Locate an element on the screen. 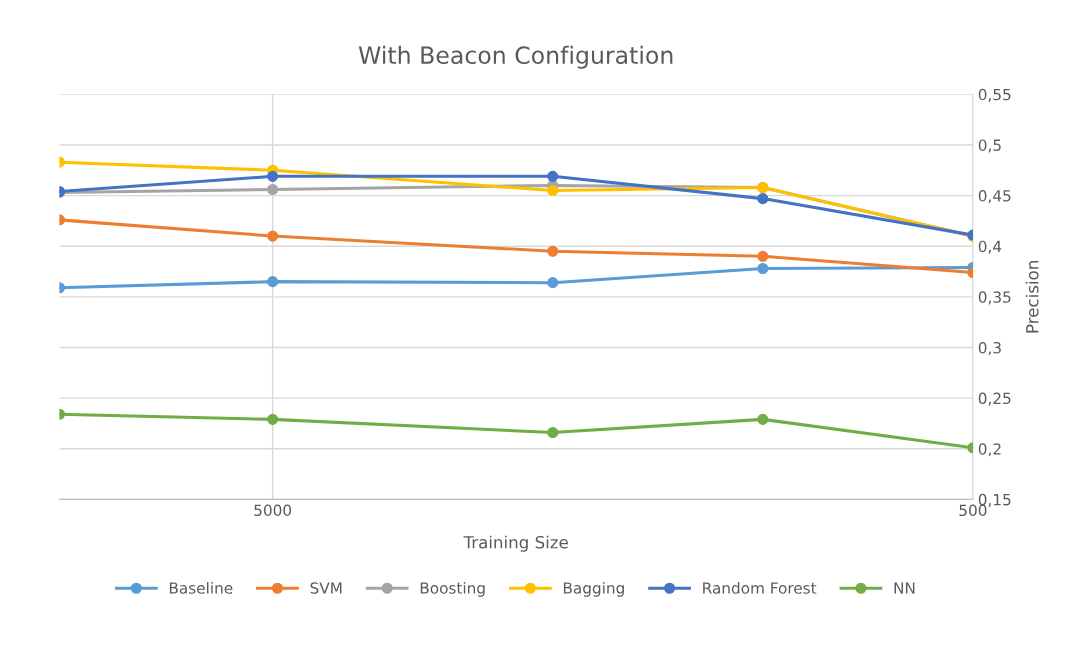 The width and height of the screenshot is (1081, 646). legend-label: Baseline is located at coordinates (201, 587).